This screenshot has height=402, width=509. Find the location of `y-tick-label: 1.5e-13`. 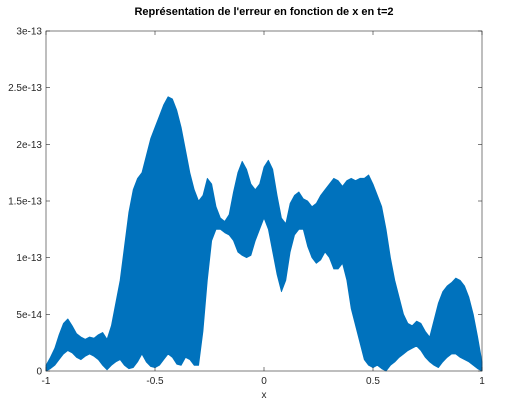

y-tick-label: 1.5e-13 is located at coordinates (25, 202).